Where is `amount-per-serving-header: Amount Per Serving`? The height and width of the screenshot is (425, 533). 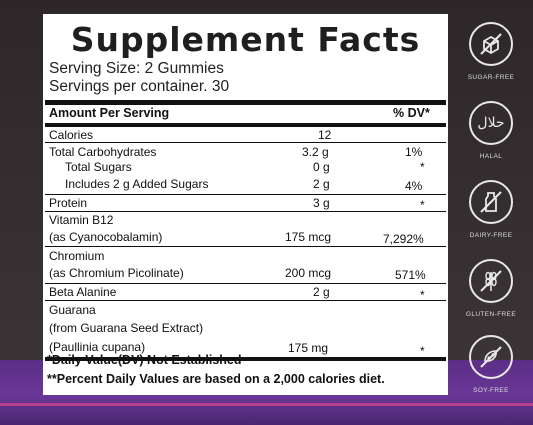
amount-per-serving-header: Amount Per Serving is located at coordinates (109, 113).